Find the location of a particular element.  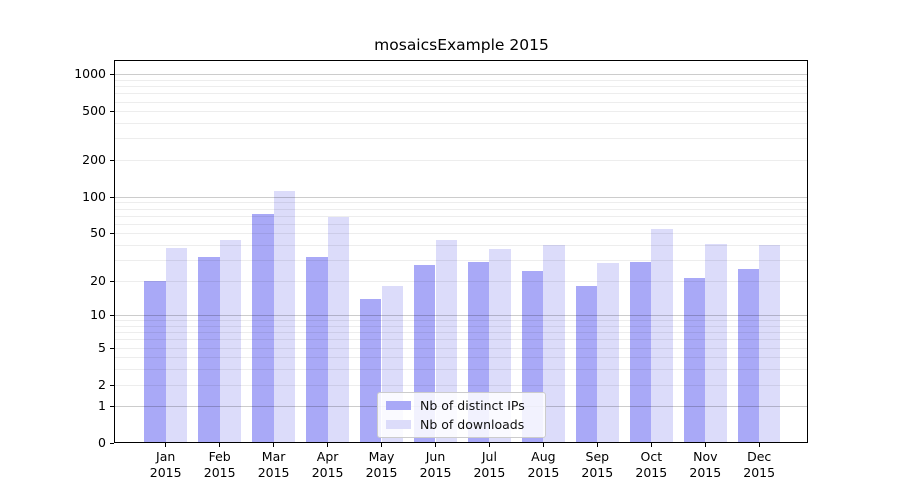

legend-label-downloads: Nb of downloads is located at coordinates (472, 424).